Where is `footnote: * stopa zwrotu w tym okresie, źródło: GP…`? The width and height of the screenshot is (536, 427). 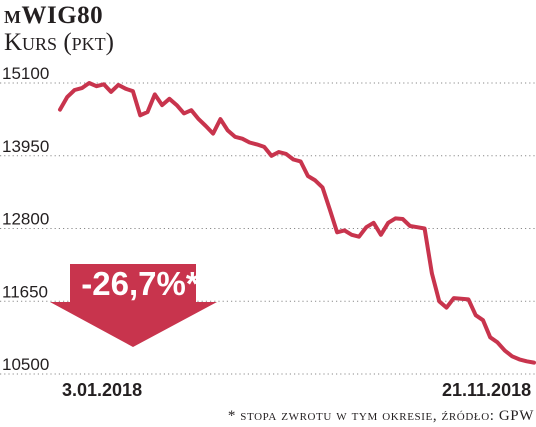
footnote: * stopa zwrotu w tym okresie, źródło: GP… is located at coordinates (380, 416).